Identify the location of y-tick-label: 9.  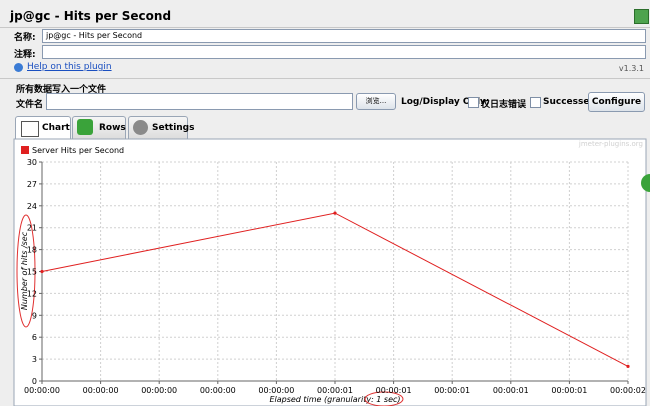
(34, 315).